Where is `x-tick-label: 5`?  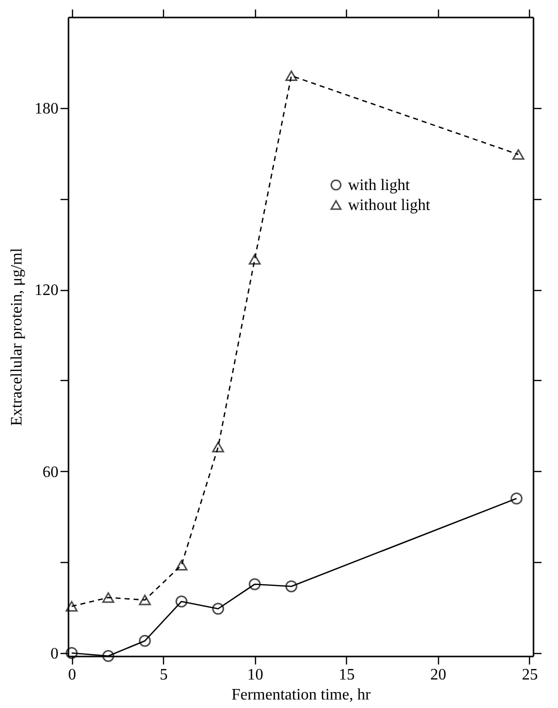
x-tick-label: 5 is located at coordinates (164, 675).